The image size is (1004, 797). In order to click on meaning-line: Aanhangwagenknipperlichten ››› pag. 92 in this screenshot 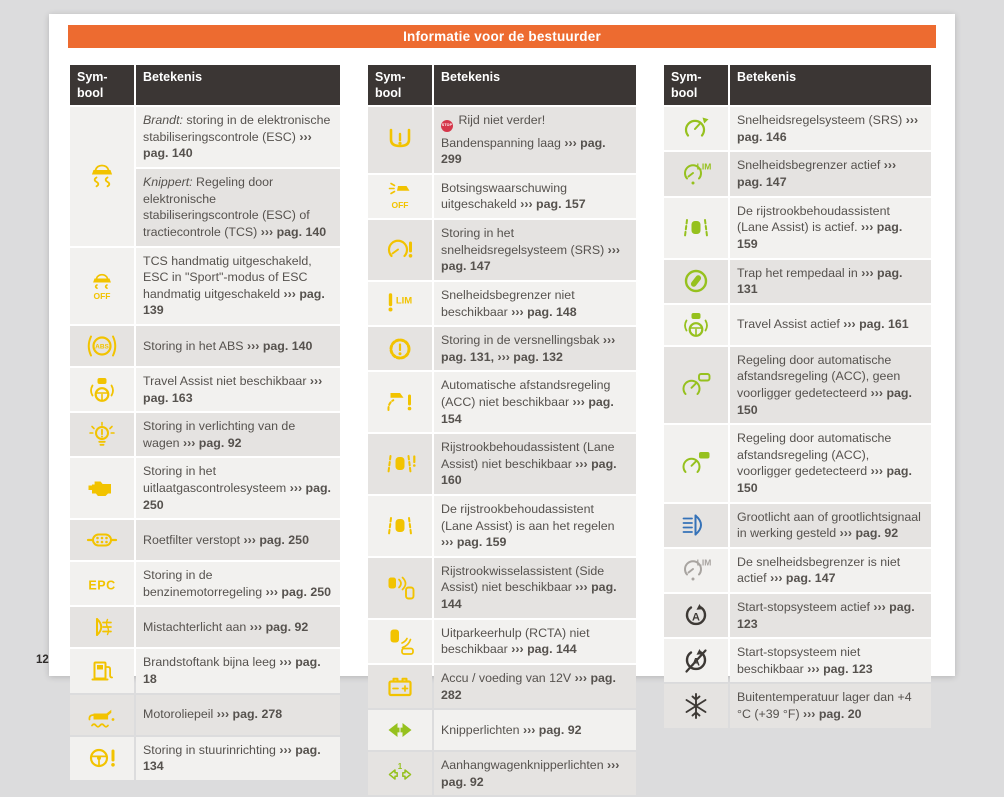, I will do `click(535, 773)`.